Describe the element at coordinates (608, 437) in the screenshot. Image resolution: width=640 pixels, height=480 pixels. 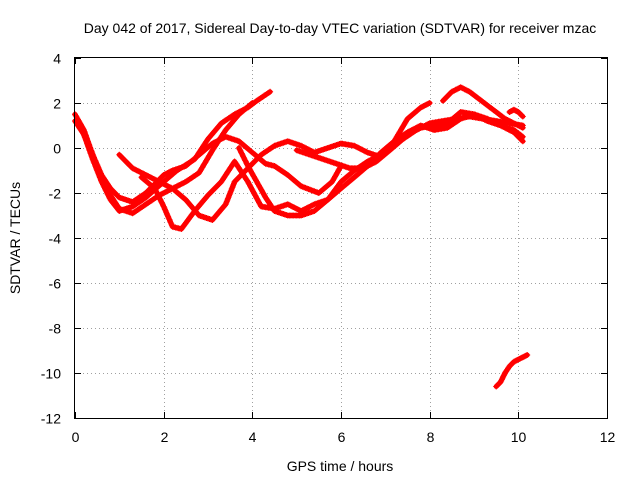
I see `x-tick-label: 12` at that location.